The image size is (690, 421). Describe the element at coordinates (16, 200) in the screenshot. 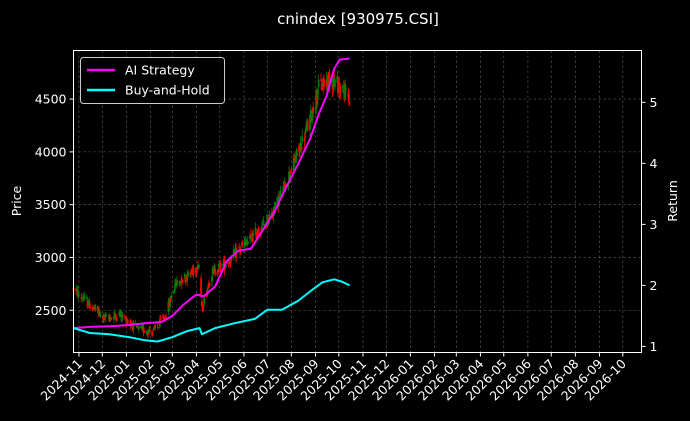

I see `y-axis-left-label: Price` at that location.